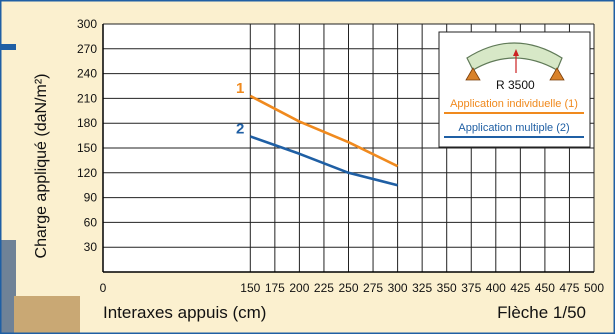 This screenshot has width=615, height=334. I want to click on x-tick-label: 200, so click(299, 288).